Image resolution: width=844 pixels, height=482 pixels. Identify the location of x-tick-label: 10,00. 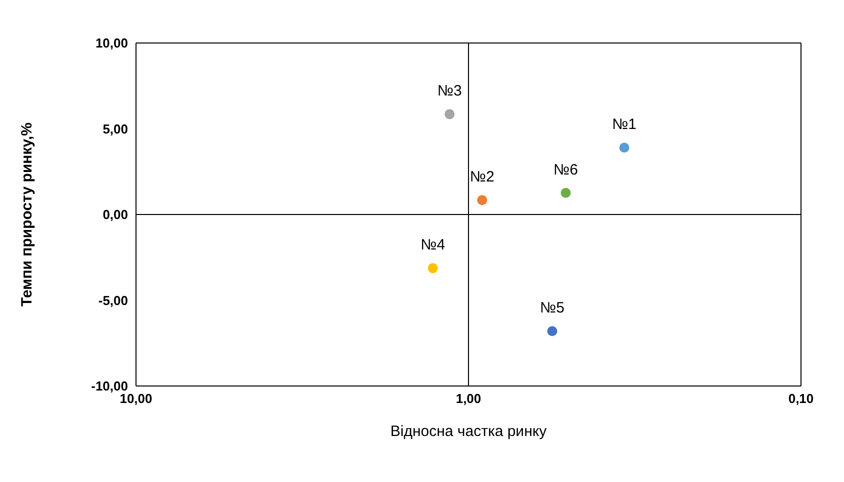
(136, 398).